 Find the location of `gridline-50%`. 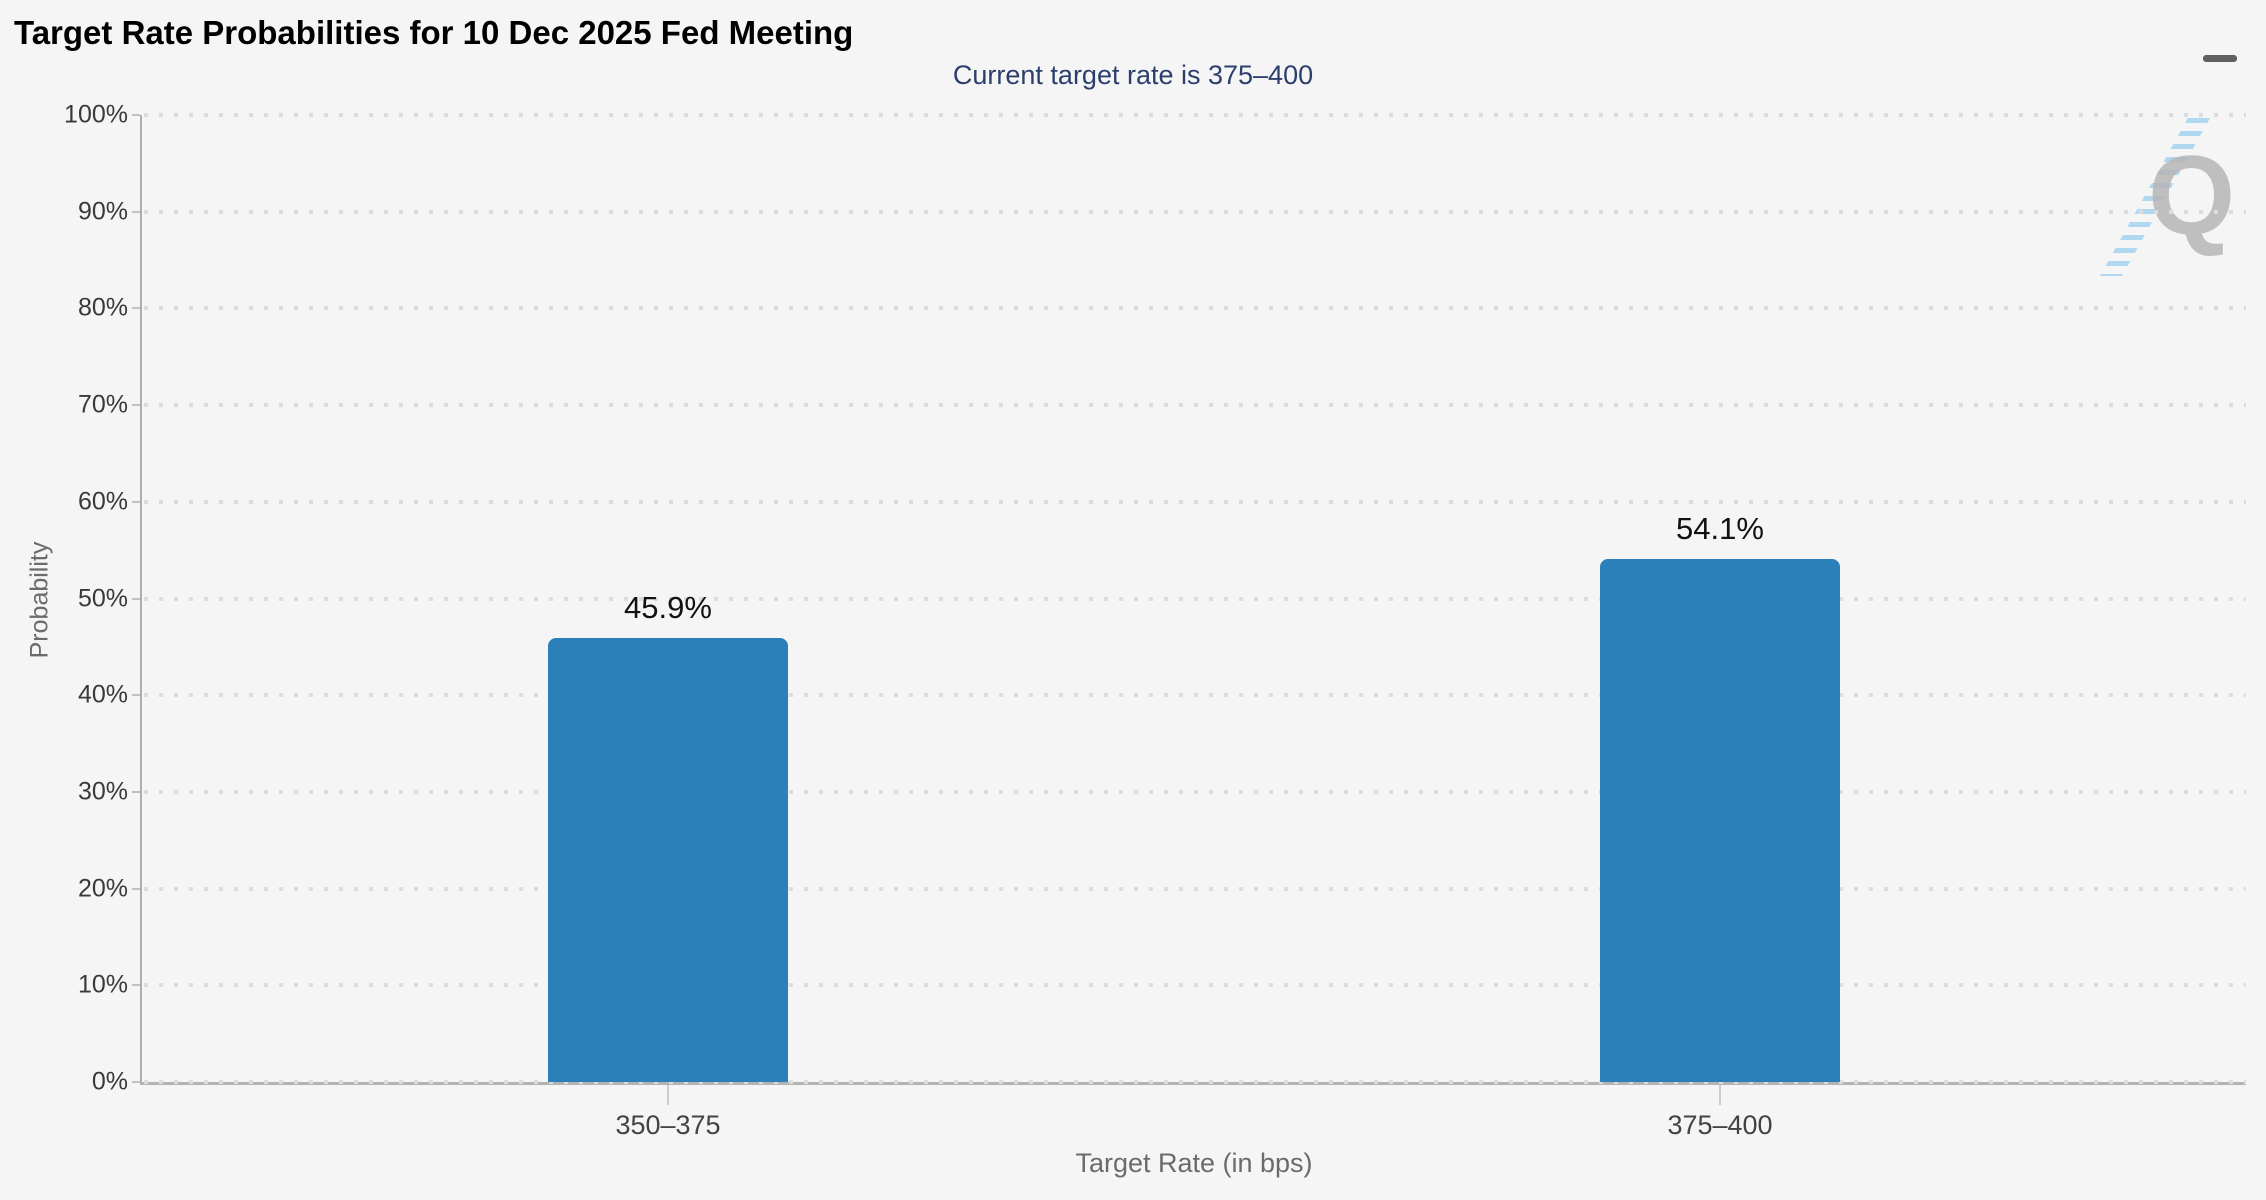

gridline-50% is located at coordinates (1195, 598).